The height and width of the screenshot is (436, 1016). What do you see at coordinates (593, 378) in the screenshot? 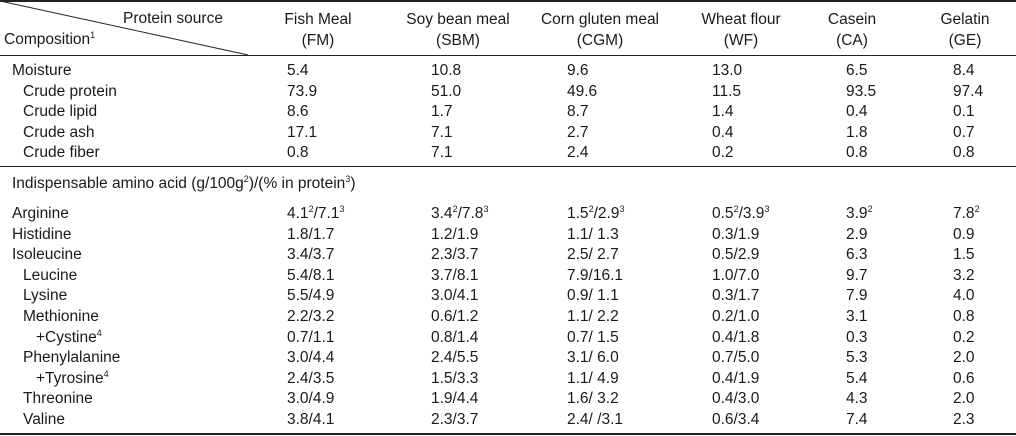
I see `amino-cell: 1.1/ 4.9` at bounding box center [593, 378].